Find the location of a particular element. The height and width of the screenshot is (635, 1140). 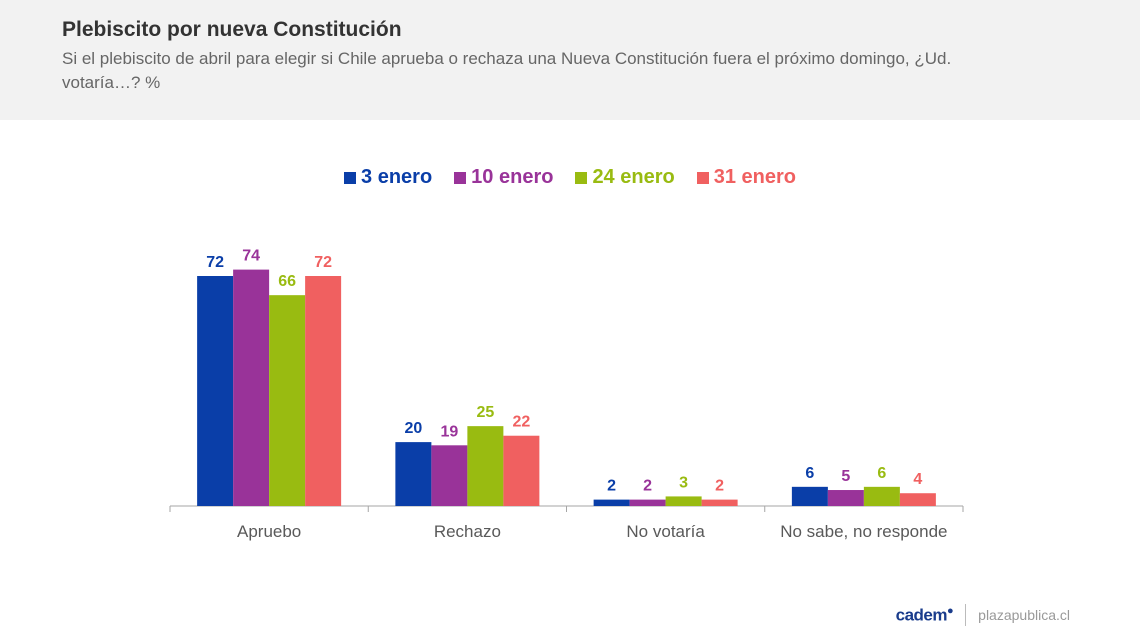

legend-item: 10 enero is located at coordinates (503, 177).